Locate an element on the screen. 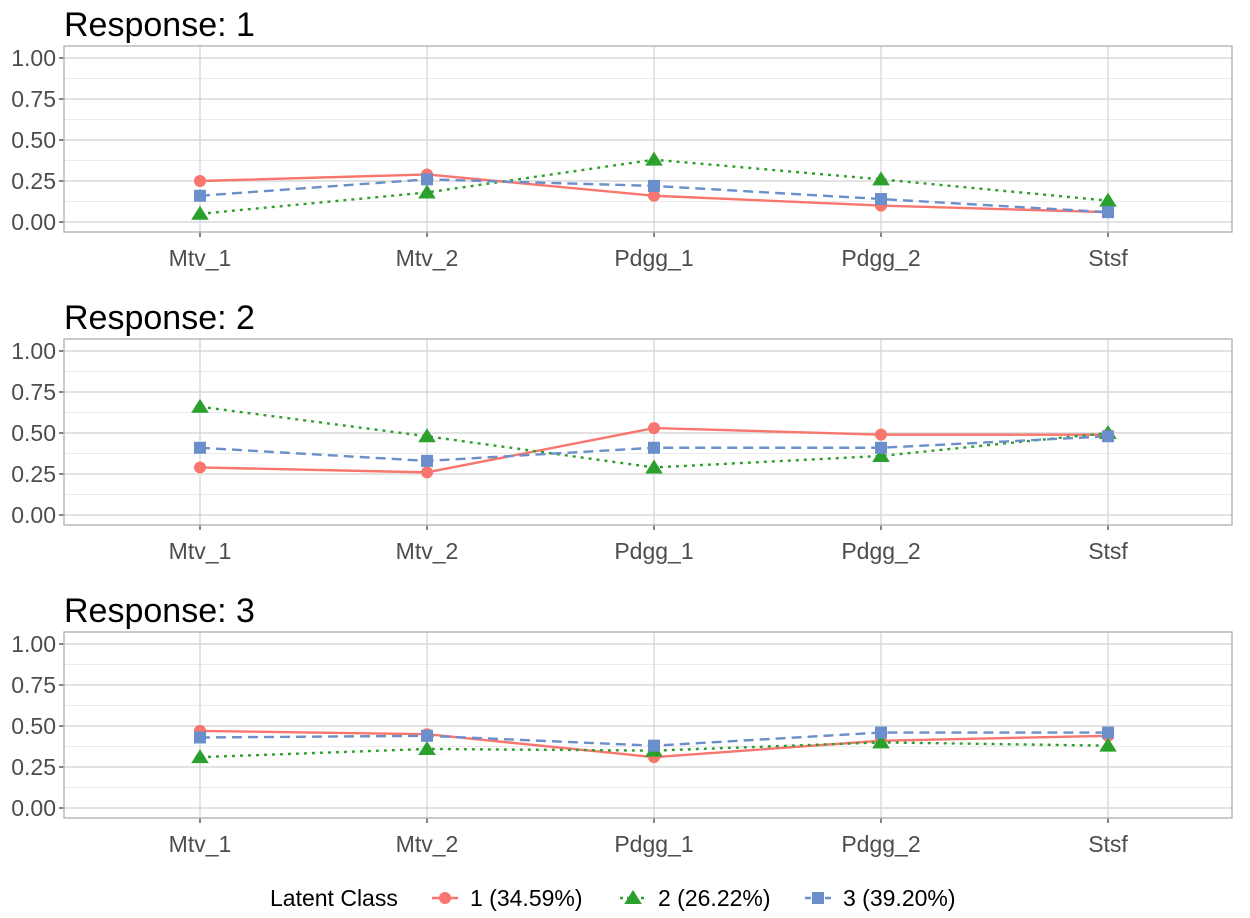 Image resolution: width=1250 pixels, height=918 pixels. legend-label: 2 (26.22%) is located at coordinates (714, 898).